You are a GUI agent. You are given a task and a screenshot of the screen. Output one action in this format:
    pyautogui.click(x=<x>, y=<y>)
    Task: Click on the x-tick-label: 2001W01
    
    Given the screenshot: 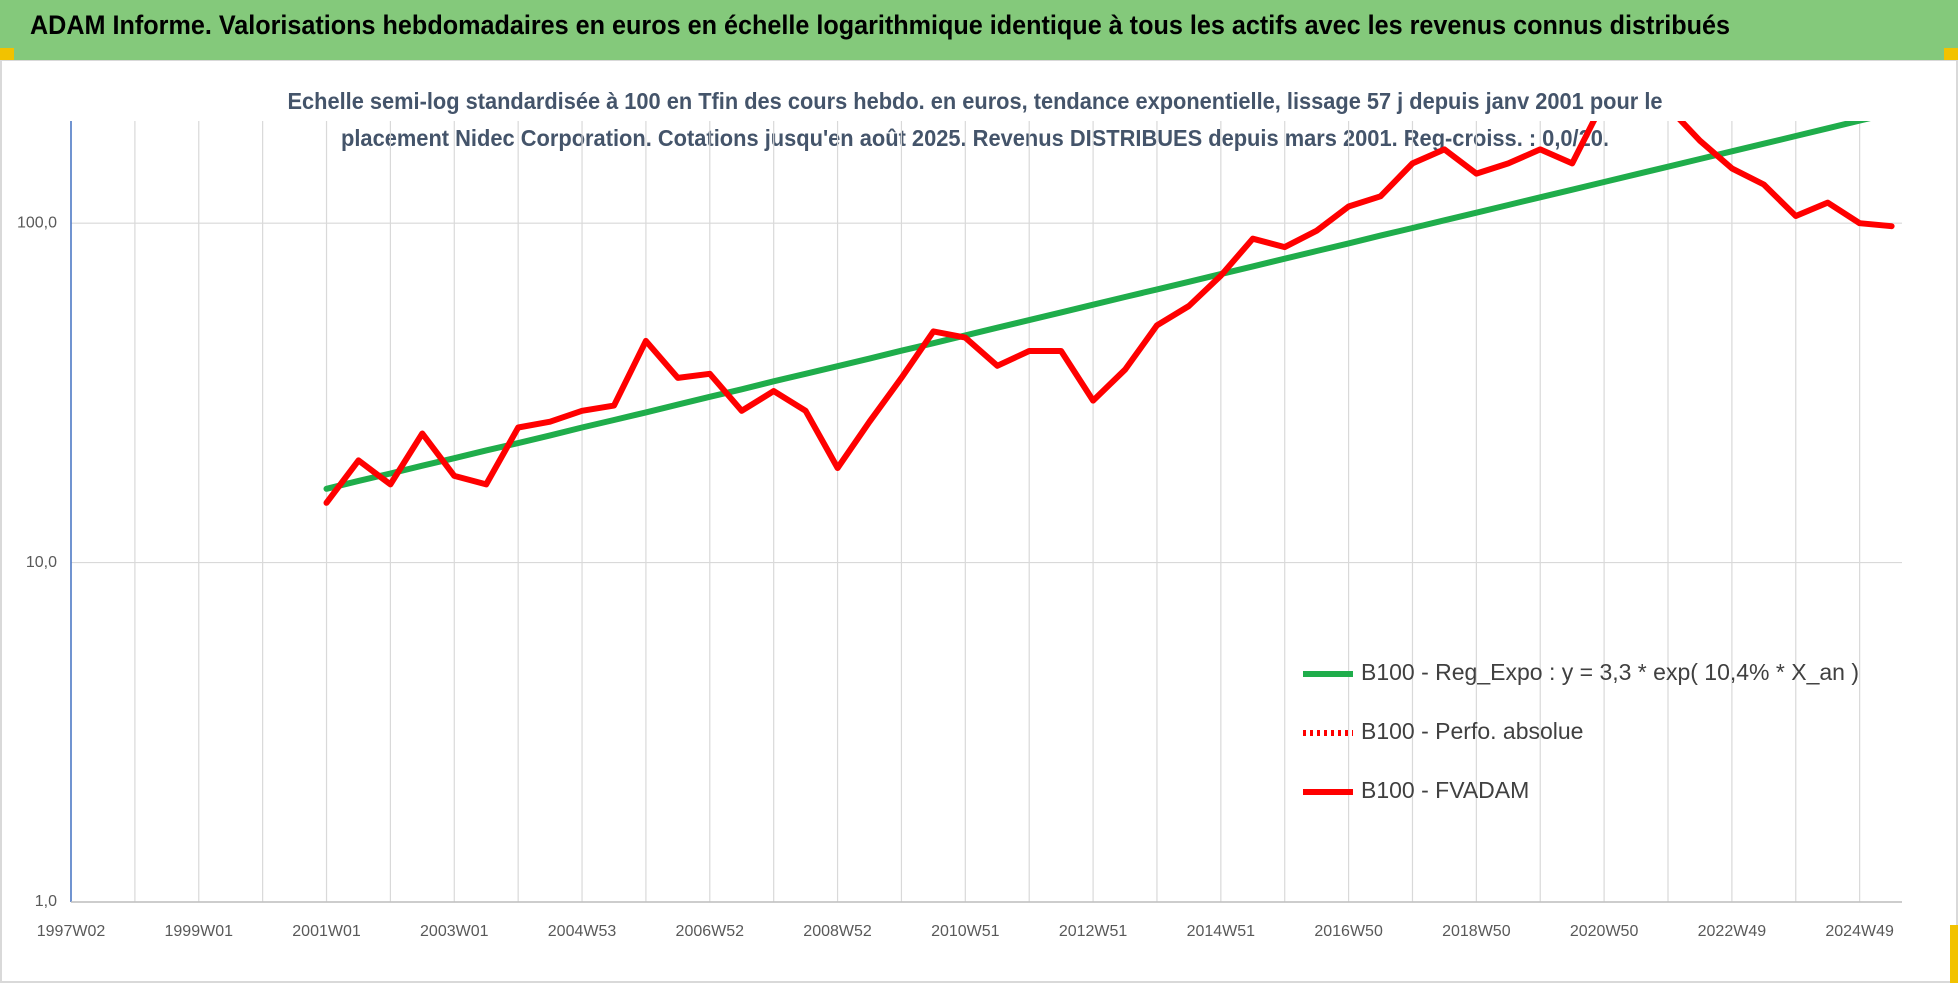 What is the action you would take?
    pyautogui.click(x=326, y=931)
    